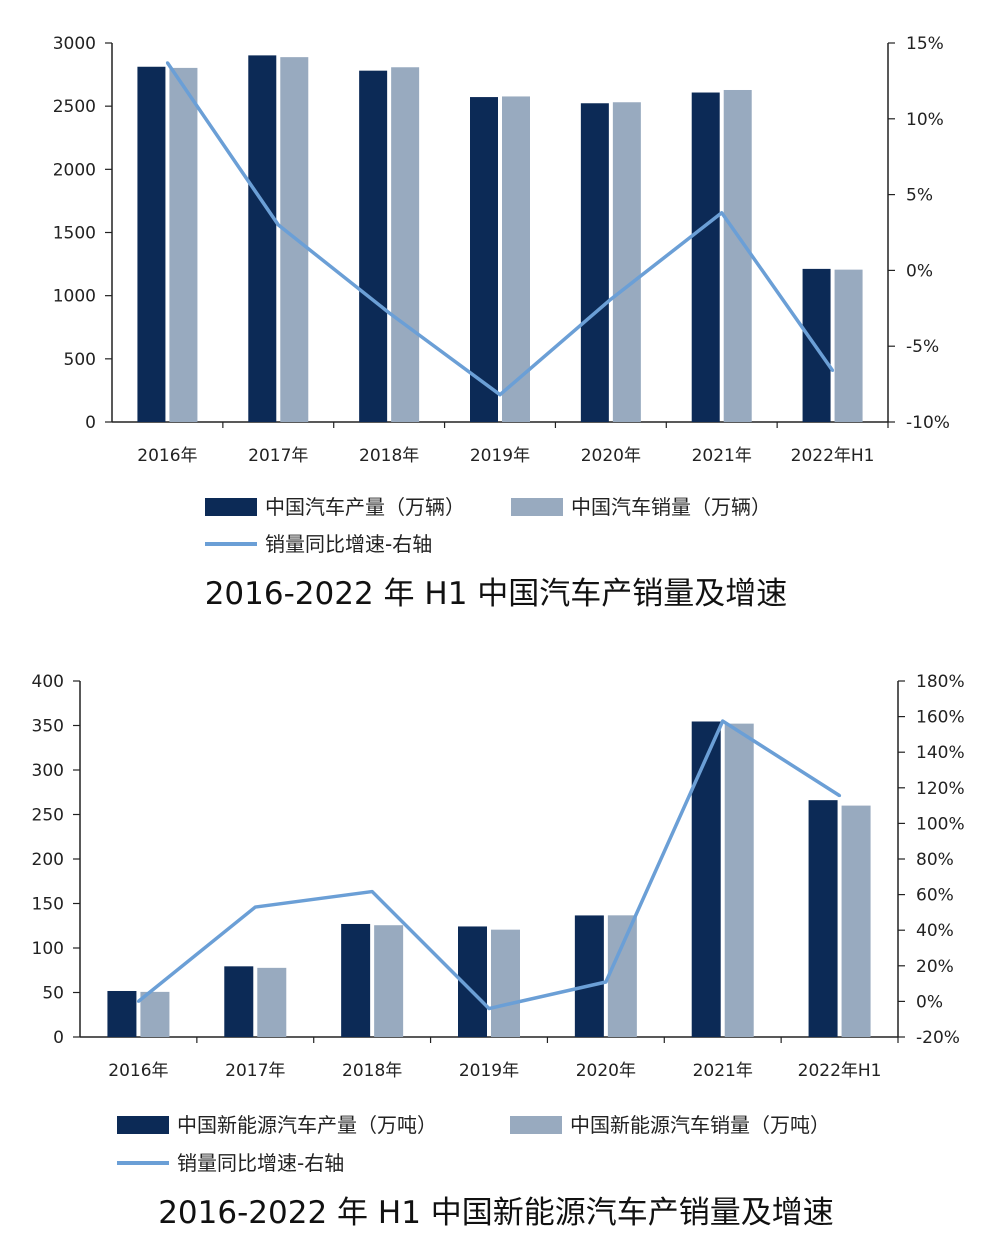 This screenshot has height=1251, width=993. Describe the element at coordinates (48, 816) in the screenshot. I see `left-tick-label: 250` at that location.